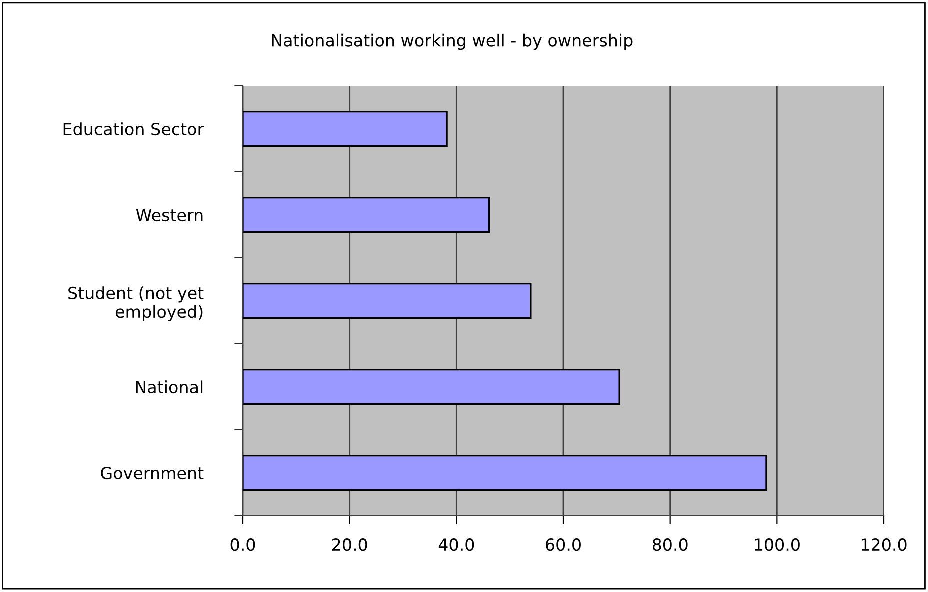 The image size is (928, 592). What do you see at coordinates (350, 545) in the screenshot?
I see `x-tick-label: 20.0` at bounding box center [350, 545].